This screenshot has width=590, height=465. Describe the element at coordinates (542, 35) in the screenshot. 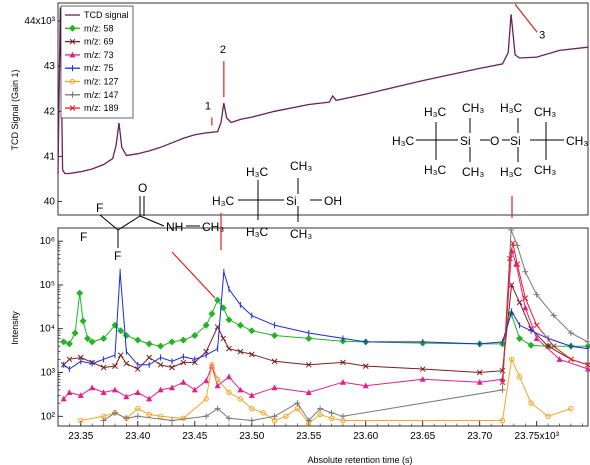

I see `peak-annotation-label: 3` at that location.